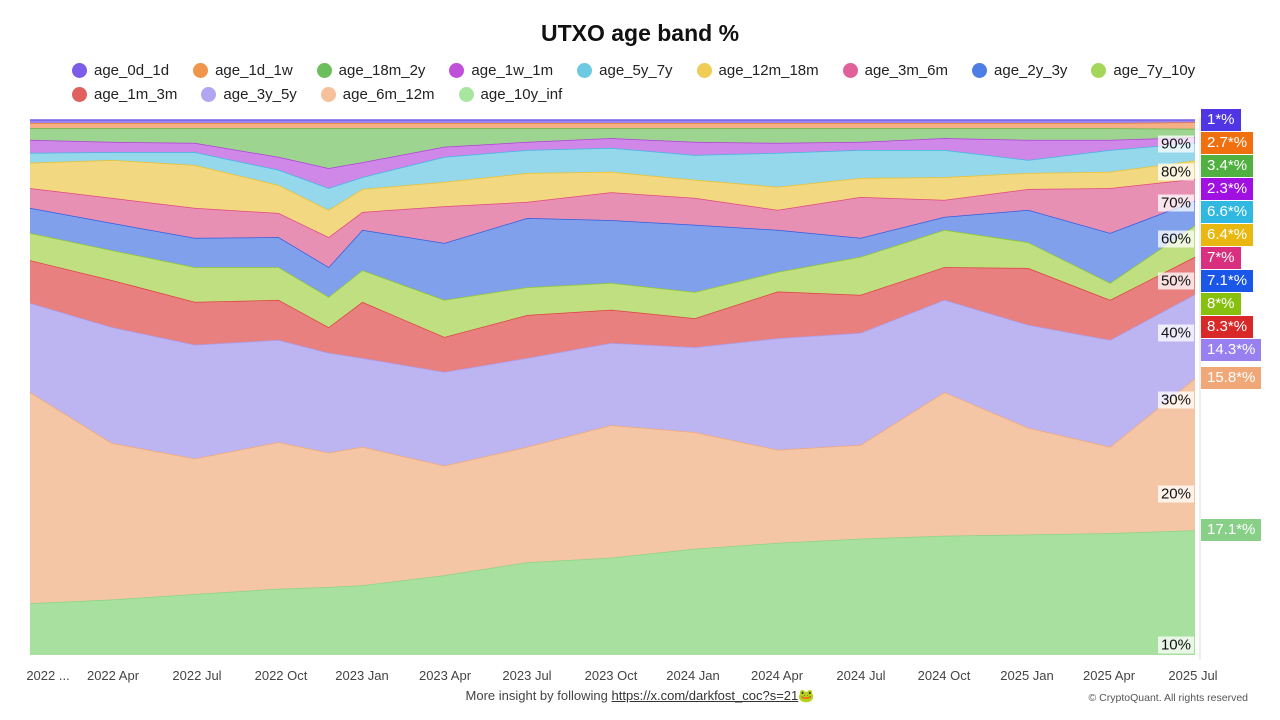  What do you see at coordinates (1227, 166) in the screenshot?
I see `badge-age_18m_2y: 3.4*%` at bounding box center [1227, 166].